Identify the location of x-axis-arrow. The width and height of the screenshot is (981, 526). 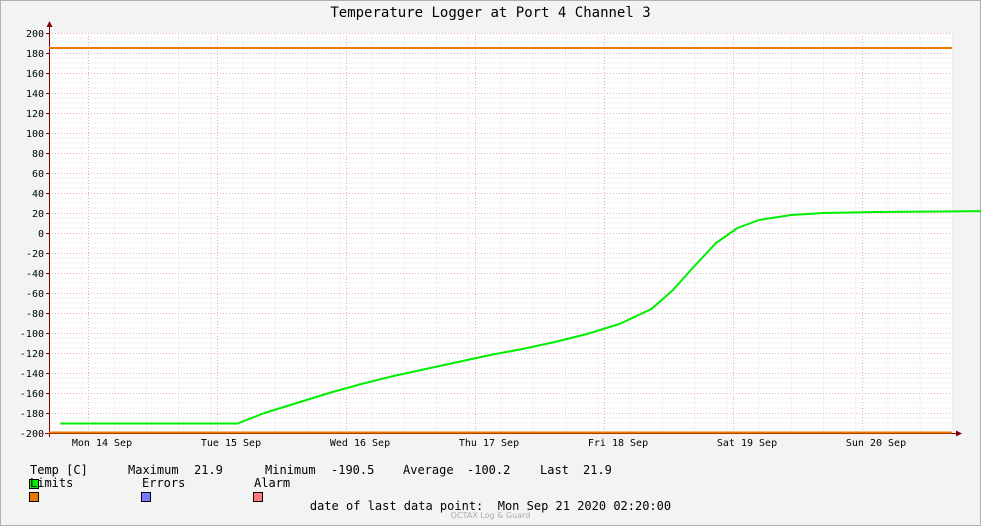
(959, 433).